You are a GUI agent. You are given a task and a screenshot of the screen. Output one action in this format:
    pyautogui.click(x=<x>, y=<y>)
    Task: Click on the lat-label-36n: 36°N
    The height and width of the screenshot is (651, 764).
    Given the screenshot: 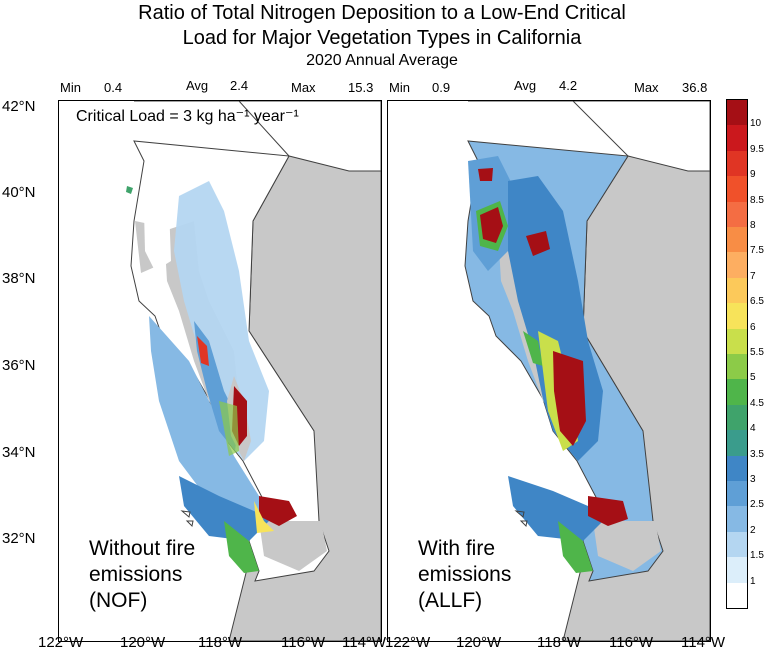 What is the action you would take?
    pyautogui.click(x=19, y=365)
    